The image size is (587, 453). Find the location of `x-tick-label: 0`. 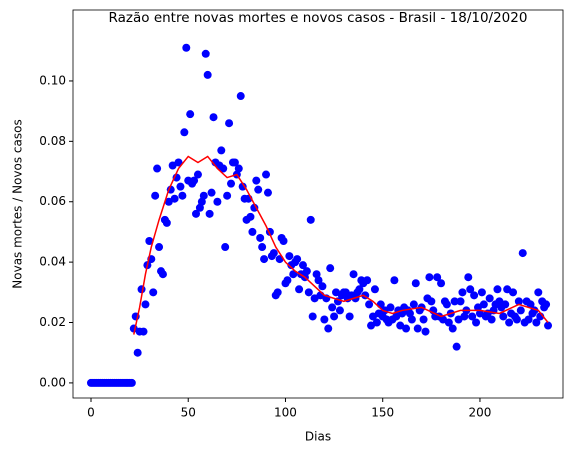

x-tick-label: 0 is located at coordinates (91, 413).